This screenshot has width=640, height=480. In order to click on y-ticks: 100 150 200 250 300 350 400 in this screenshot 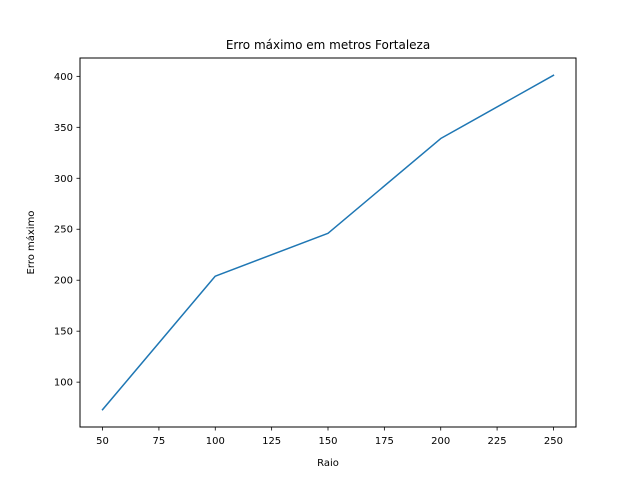, I will do `click(67, 230)`.